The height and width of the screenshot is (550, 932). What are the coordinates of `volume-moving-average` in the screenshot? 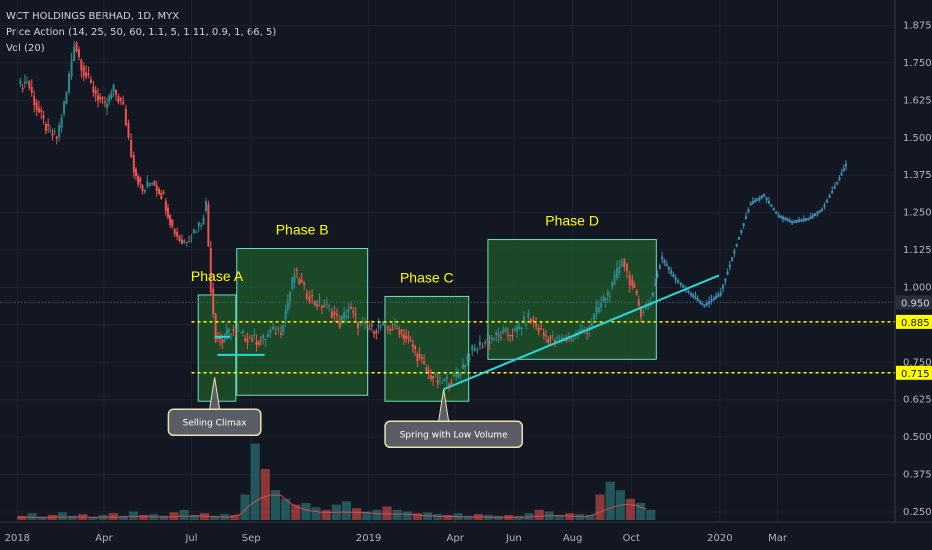 It's located at (332, 506).